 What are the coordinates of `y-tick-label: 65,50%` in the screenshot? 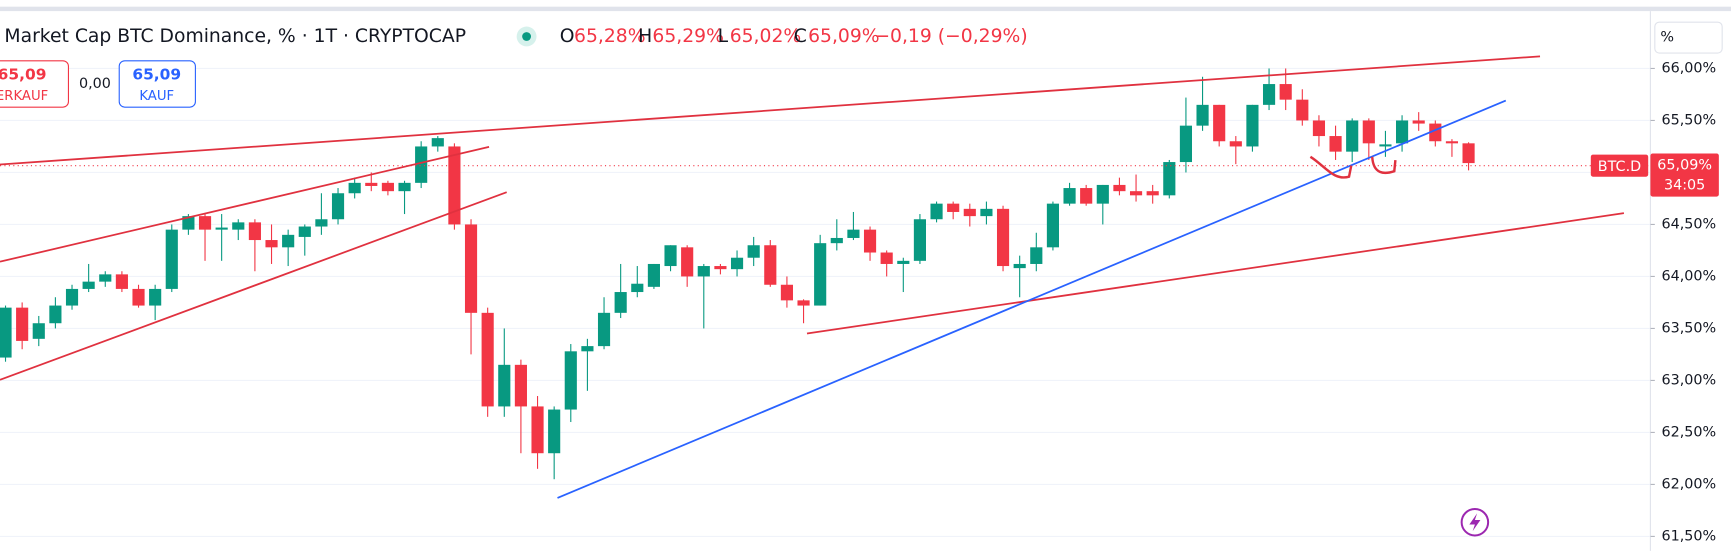 It's located at (1688, 120).